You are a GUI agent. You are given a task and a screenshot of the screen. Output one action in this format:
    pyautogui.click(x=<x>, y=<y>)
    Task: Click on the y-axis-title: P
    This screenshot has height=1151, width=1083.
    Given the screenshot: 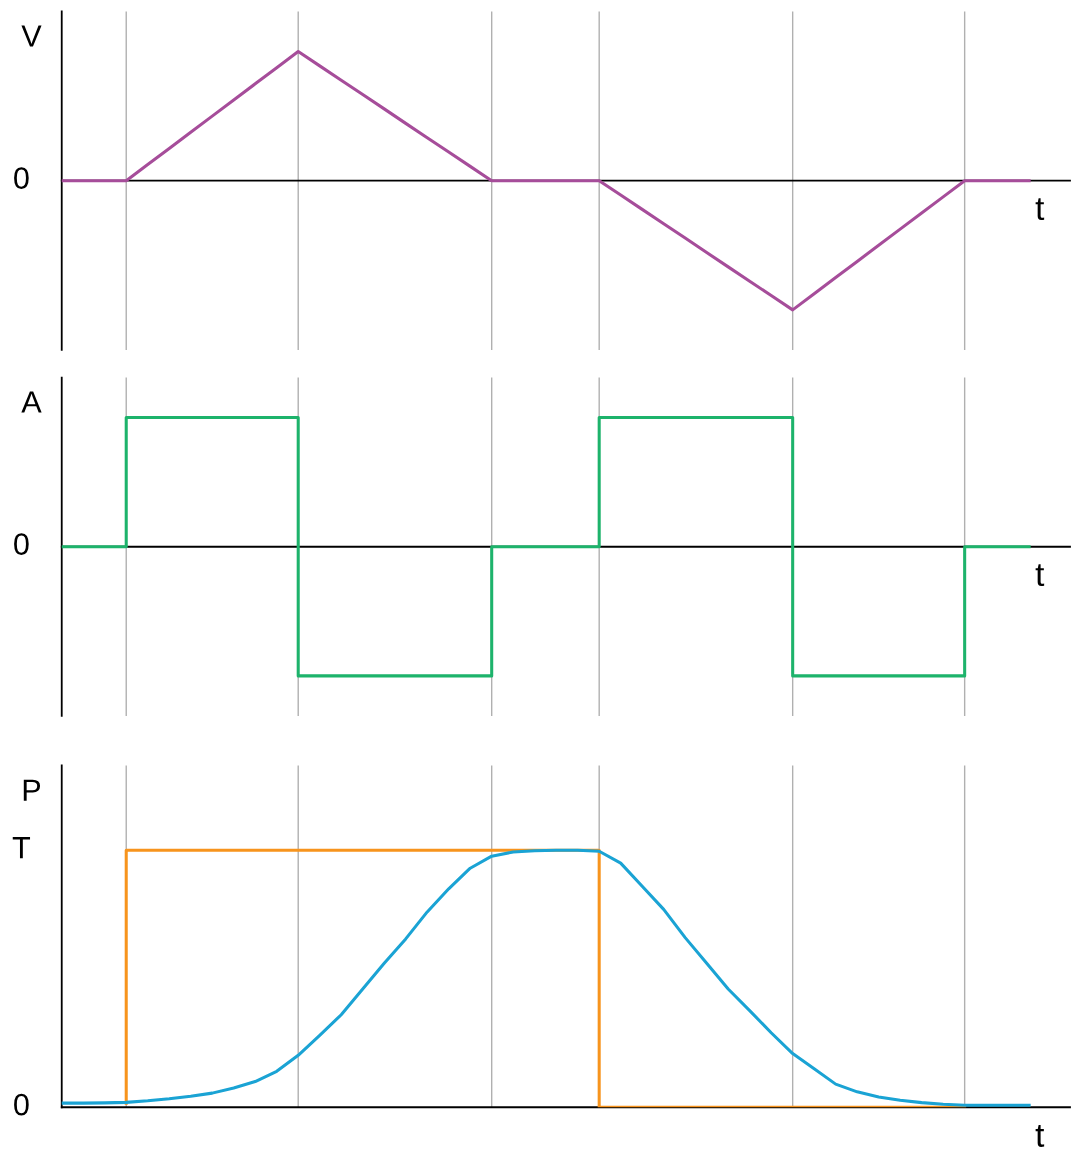 What is the action you would take?
    pyautogui.click(x=32, y=790)
    